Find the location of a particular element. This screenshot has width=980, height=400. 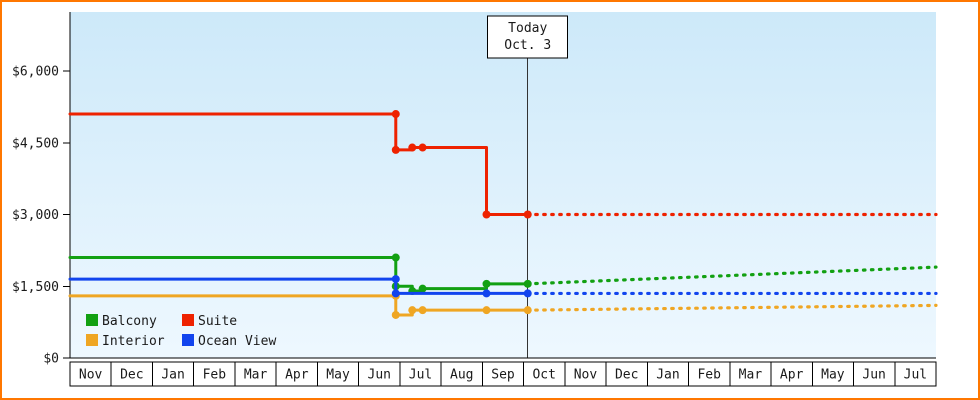

today-box is located at coordinates (528, 37).